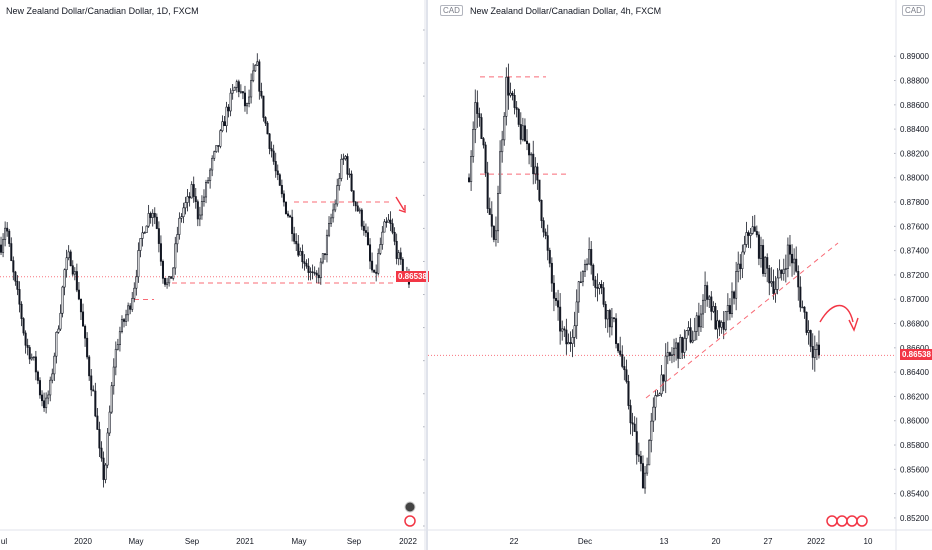 The image size is (932, 550). What do you see at coordinates (245, 541) in the screenshot?
I see `x-tick-label: 2021` at bounding box center [245, 541].